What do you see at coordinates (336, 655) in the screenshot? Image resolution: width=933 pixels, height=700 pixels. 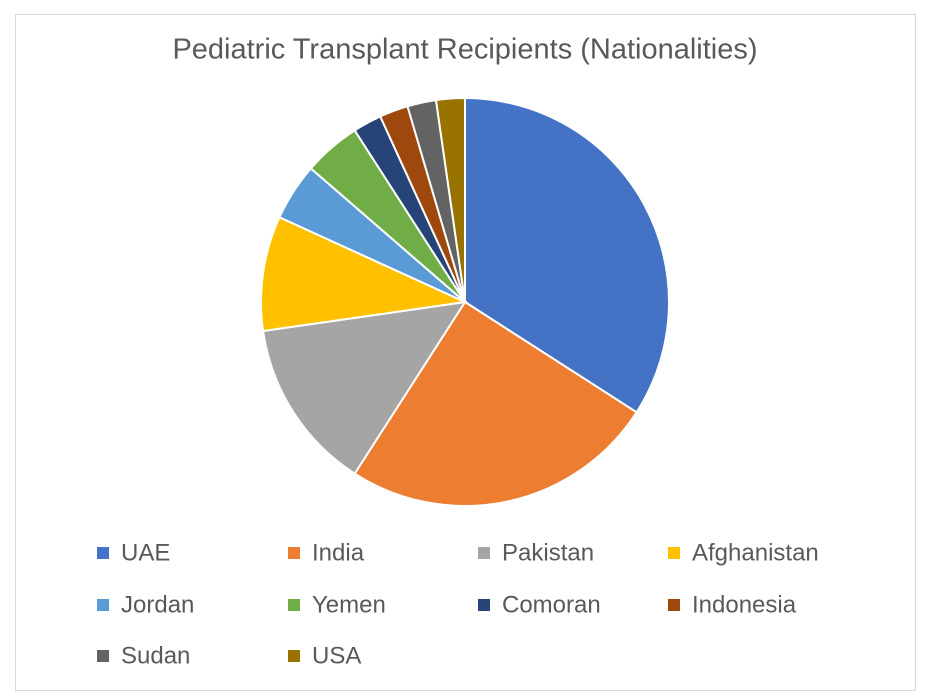 I see `legend-label: USA` at bounding box center [336, 655].